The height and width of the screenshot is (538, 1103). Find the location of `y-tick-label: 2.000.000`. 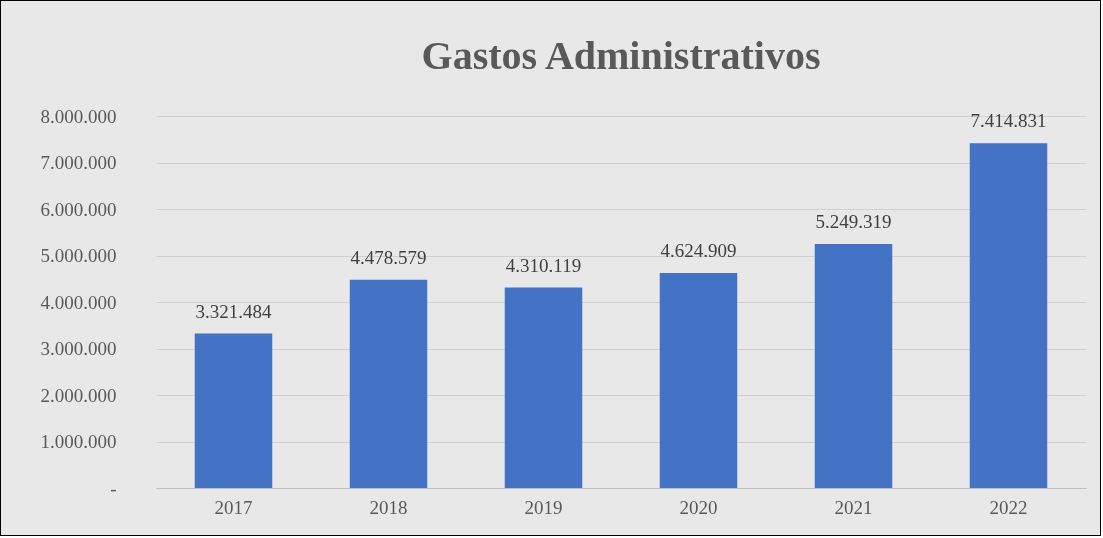

y-tick-label: 2.000.000 is located at coordinates (78, 395).